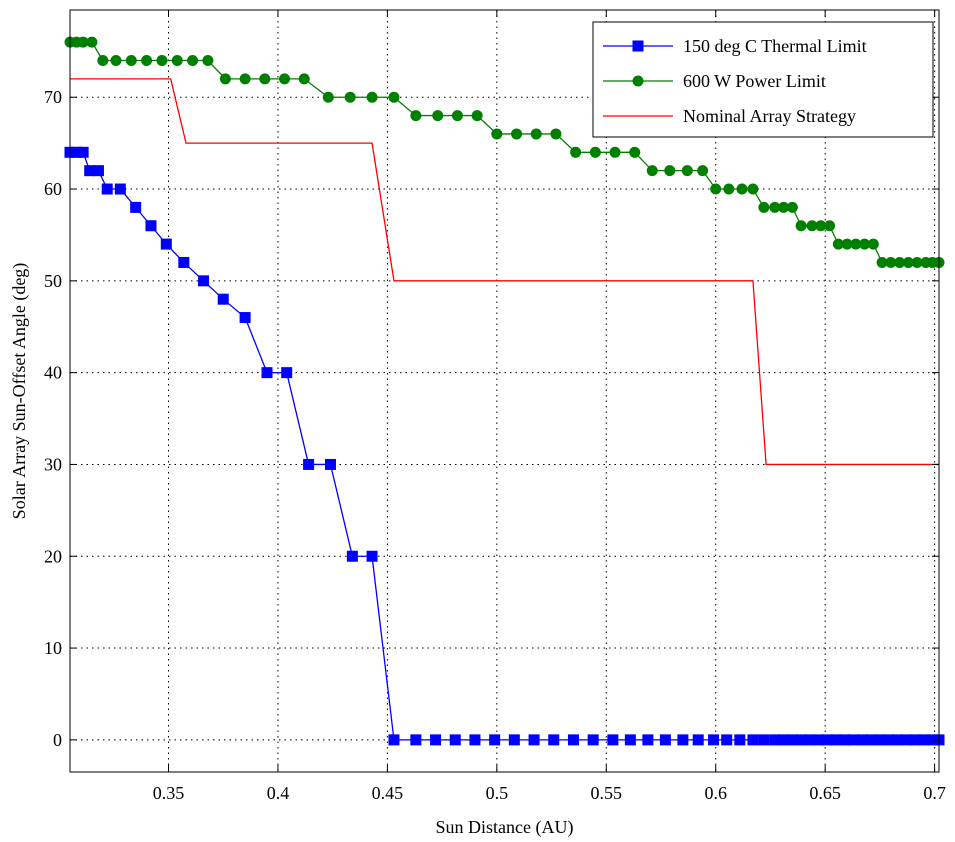 Image resolution: width=955 pixels, height=842 pixels. Describe the element at coordinates (505, 827) in the screenshot. I see `x-axis-label: Sun Distance (AU)` at that location.